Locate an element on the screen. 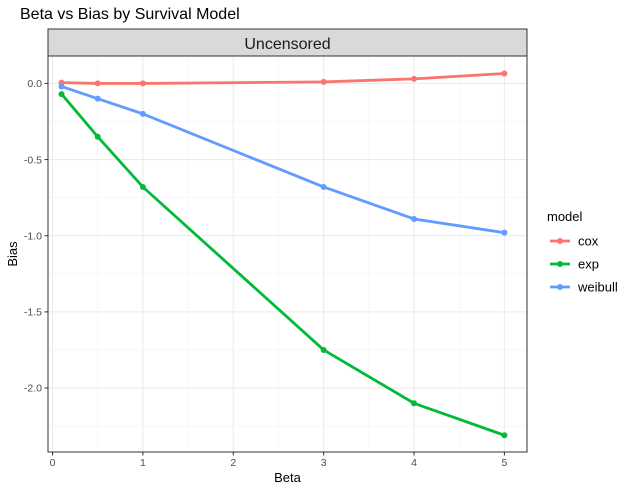 The height and width of the screenshot is (492, 633). legend-item-exp: exp is located at coordinates (574, 264).